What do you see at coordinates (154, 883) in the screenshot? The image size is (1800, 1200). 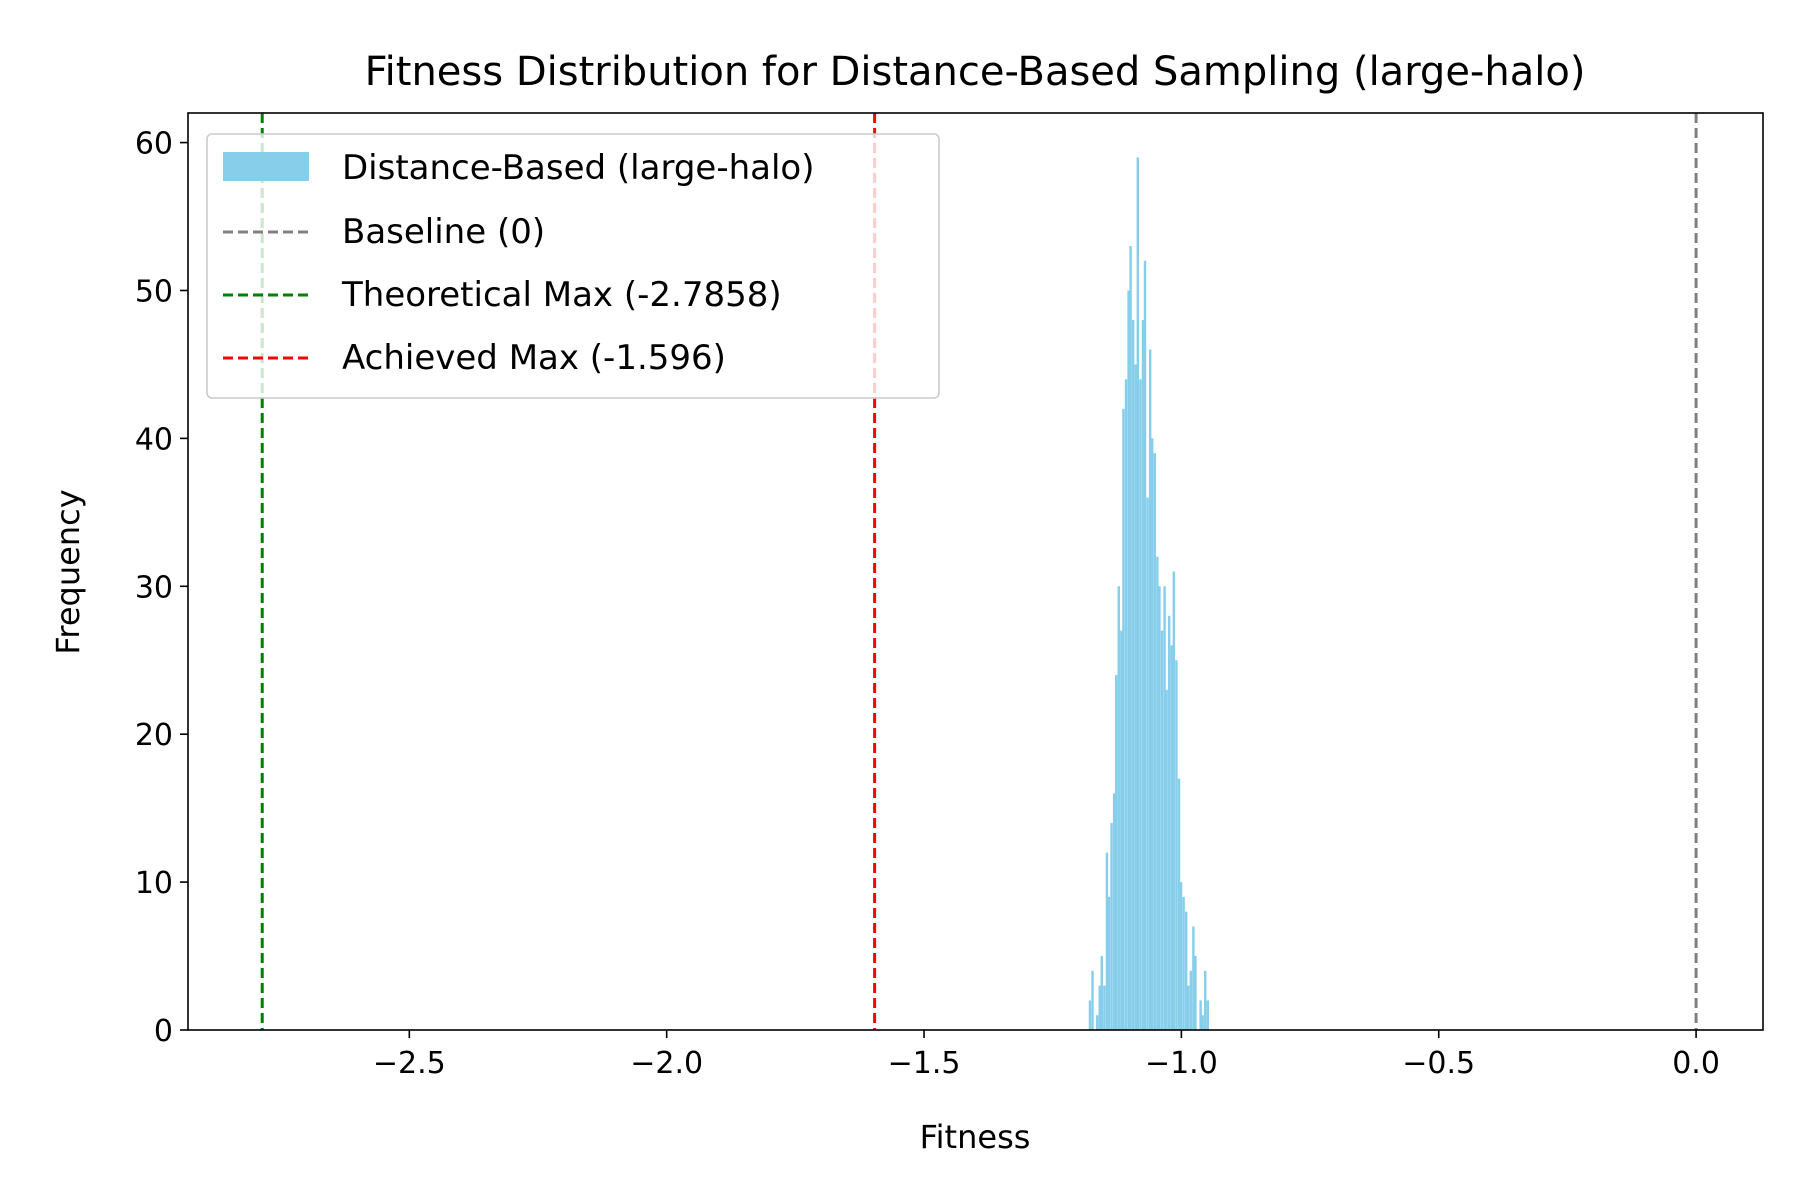 I see `y-tick-label: 10` at bounding box center [154, 883].